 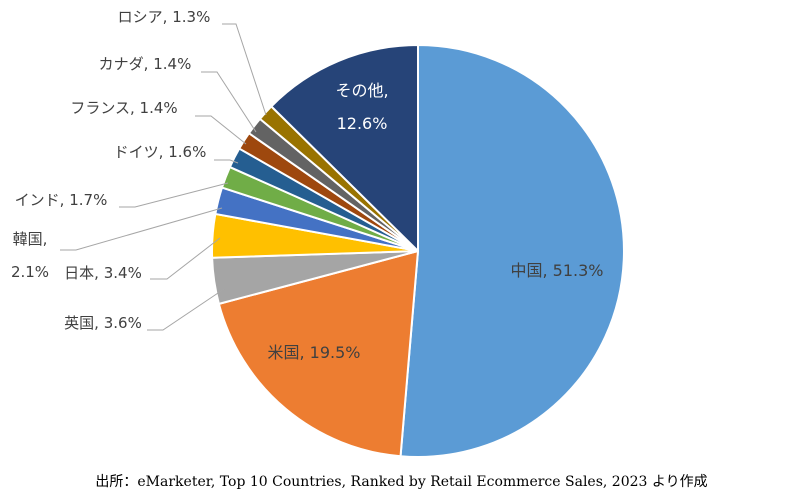 I want to click on data-label-2: 米国, 19.5%, so click(x=313, y=352).